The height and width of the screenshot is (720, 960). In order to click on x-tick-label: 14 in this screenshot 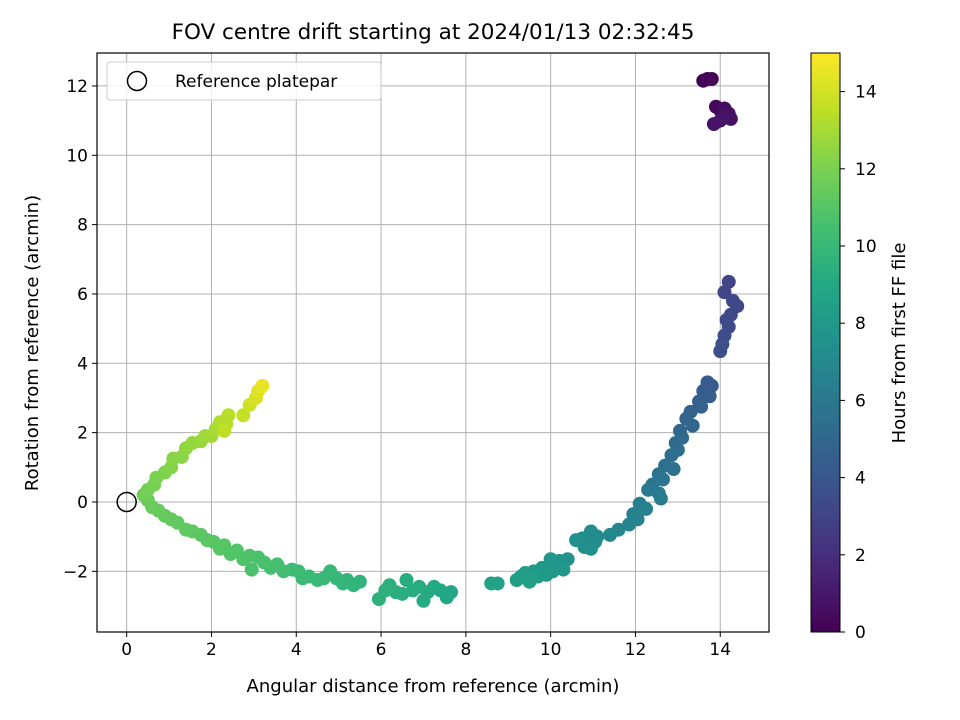, I will do `click(720, 650)`.